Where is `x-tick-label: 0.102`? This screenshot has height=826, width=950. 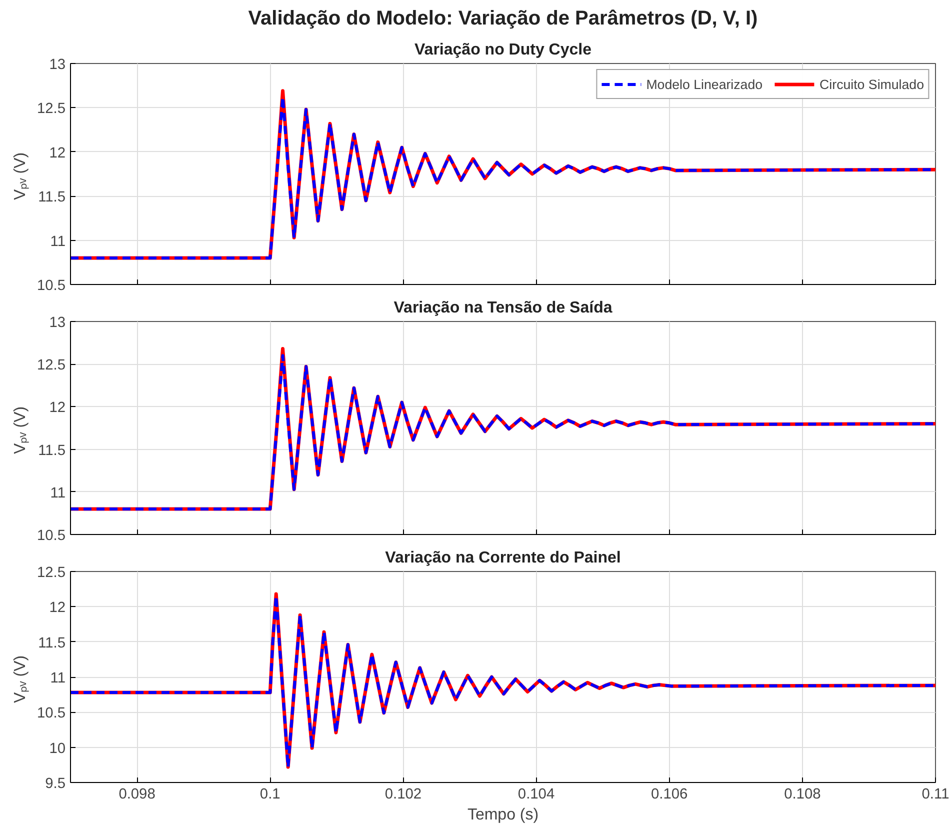 x-tick-label: 0.102 is located at coordinates (403, 794).